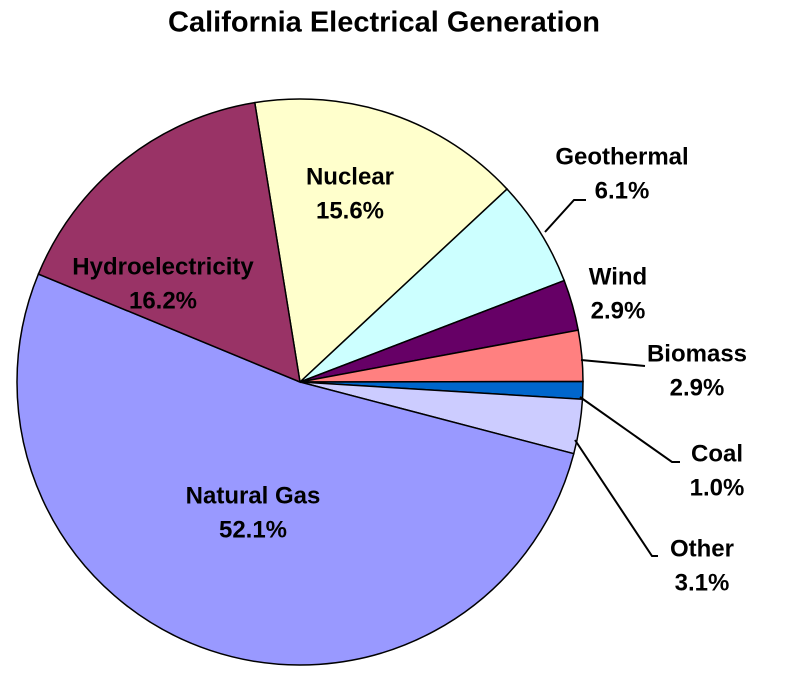  What do you see at coordinates (253, 529) in the screenshot?
I see `value-label: 52.1%` at bounding box center [253, 529].